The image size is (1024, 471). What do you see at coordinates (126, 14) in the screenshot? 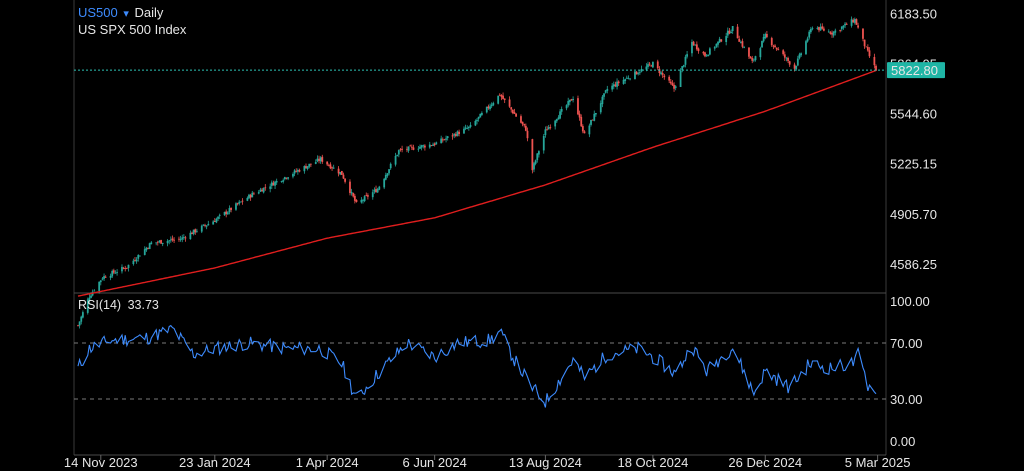
I see `chevron-down-icon: ▾` at bounding box center [126, 14].